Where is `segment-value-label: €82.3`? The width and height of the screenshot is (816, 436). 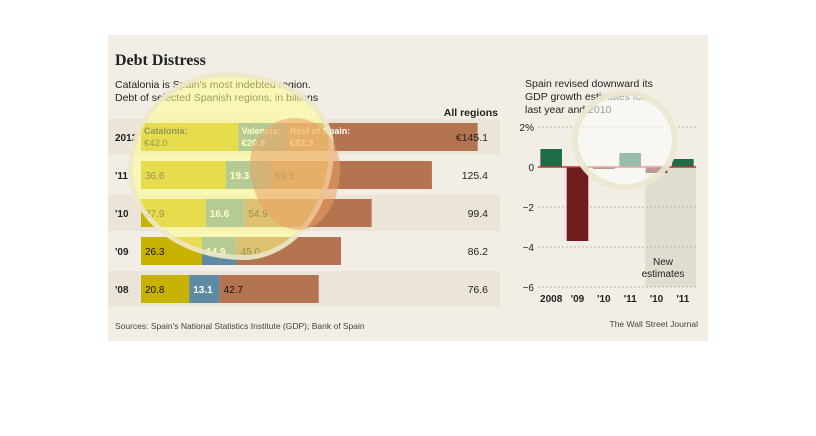
segment-value-label: €82.3 is located at coordinates (302, 143).